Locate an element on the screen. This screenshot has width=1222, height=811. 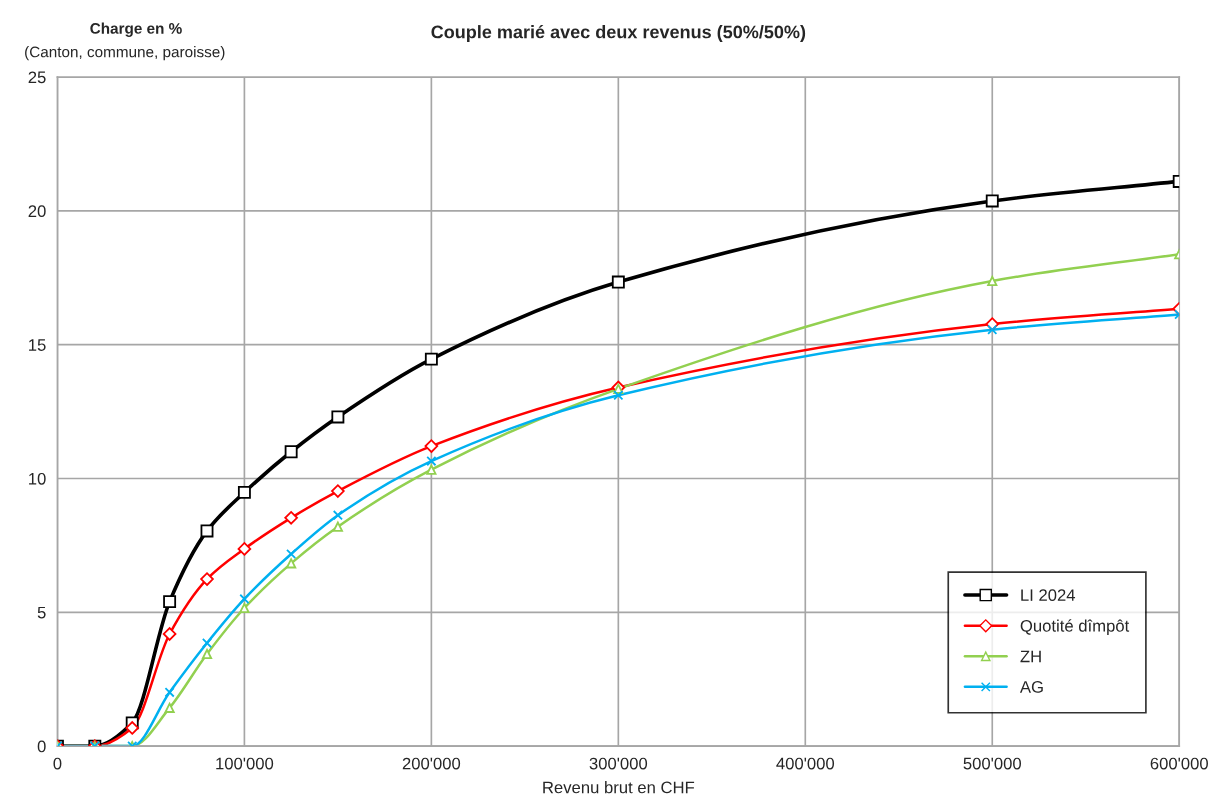
y-tick-label: 15 is located at coordinates (37, 345).